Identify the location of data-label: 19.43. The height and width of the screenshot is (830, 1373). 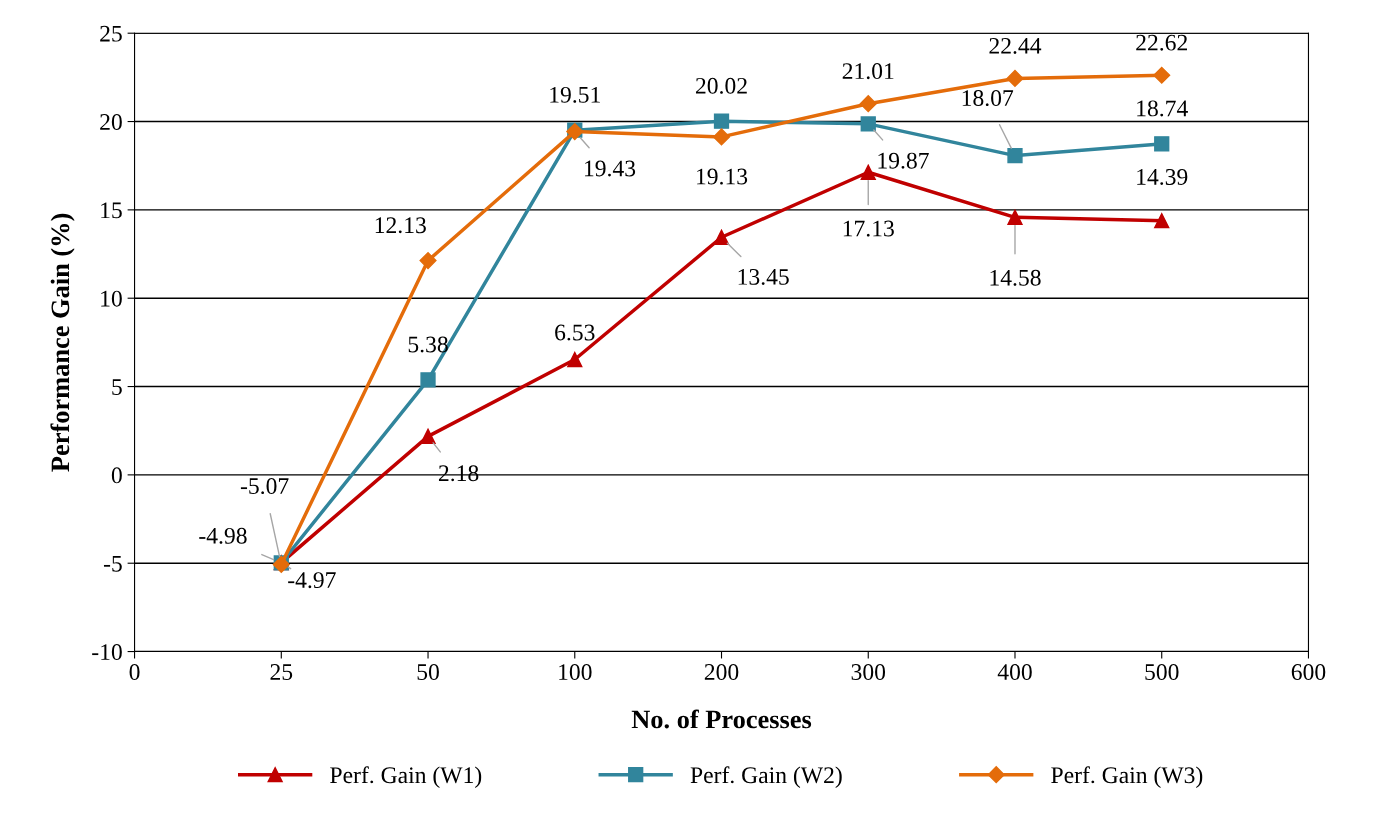
(610, 168).